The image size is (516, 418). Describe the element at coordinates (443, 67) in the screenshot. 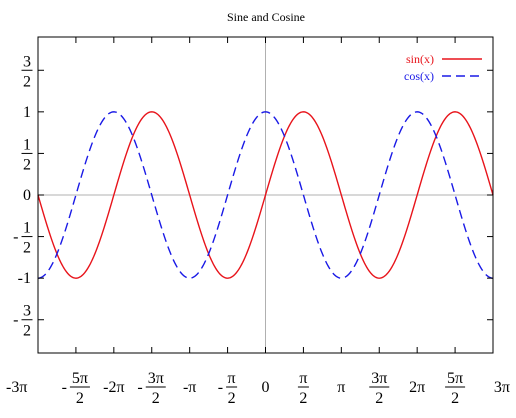

I see `legend: sin(x) cos(x)` at that location.